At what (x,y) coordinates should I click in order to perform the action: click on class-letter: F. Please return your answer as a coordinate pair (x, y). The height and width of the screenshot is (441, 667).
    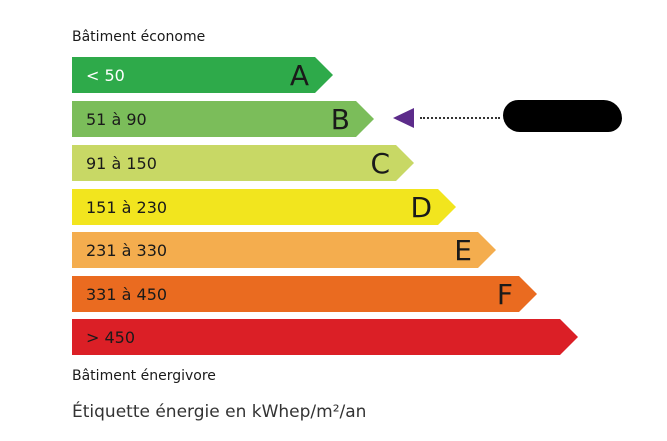
    Looking at the image, I should click on (504, 294).